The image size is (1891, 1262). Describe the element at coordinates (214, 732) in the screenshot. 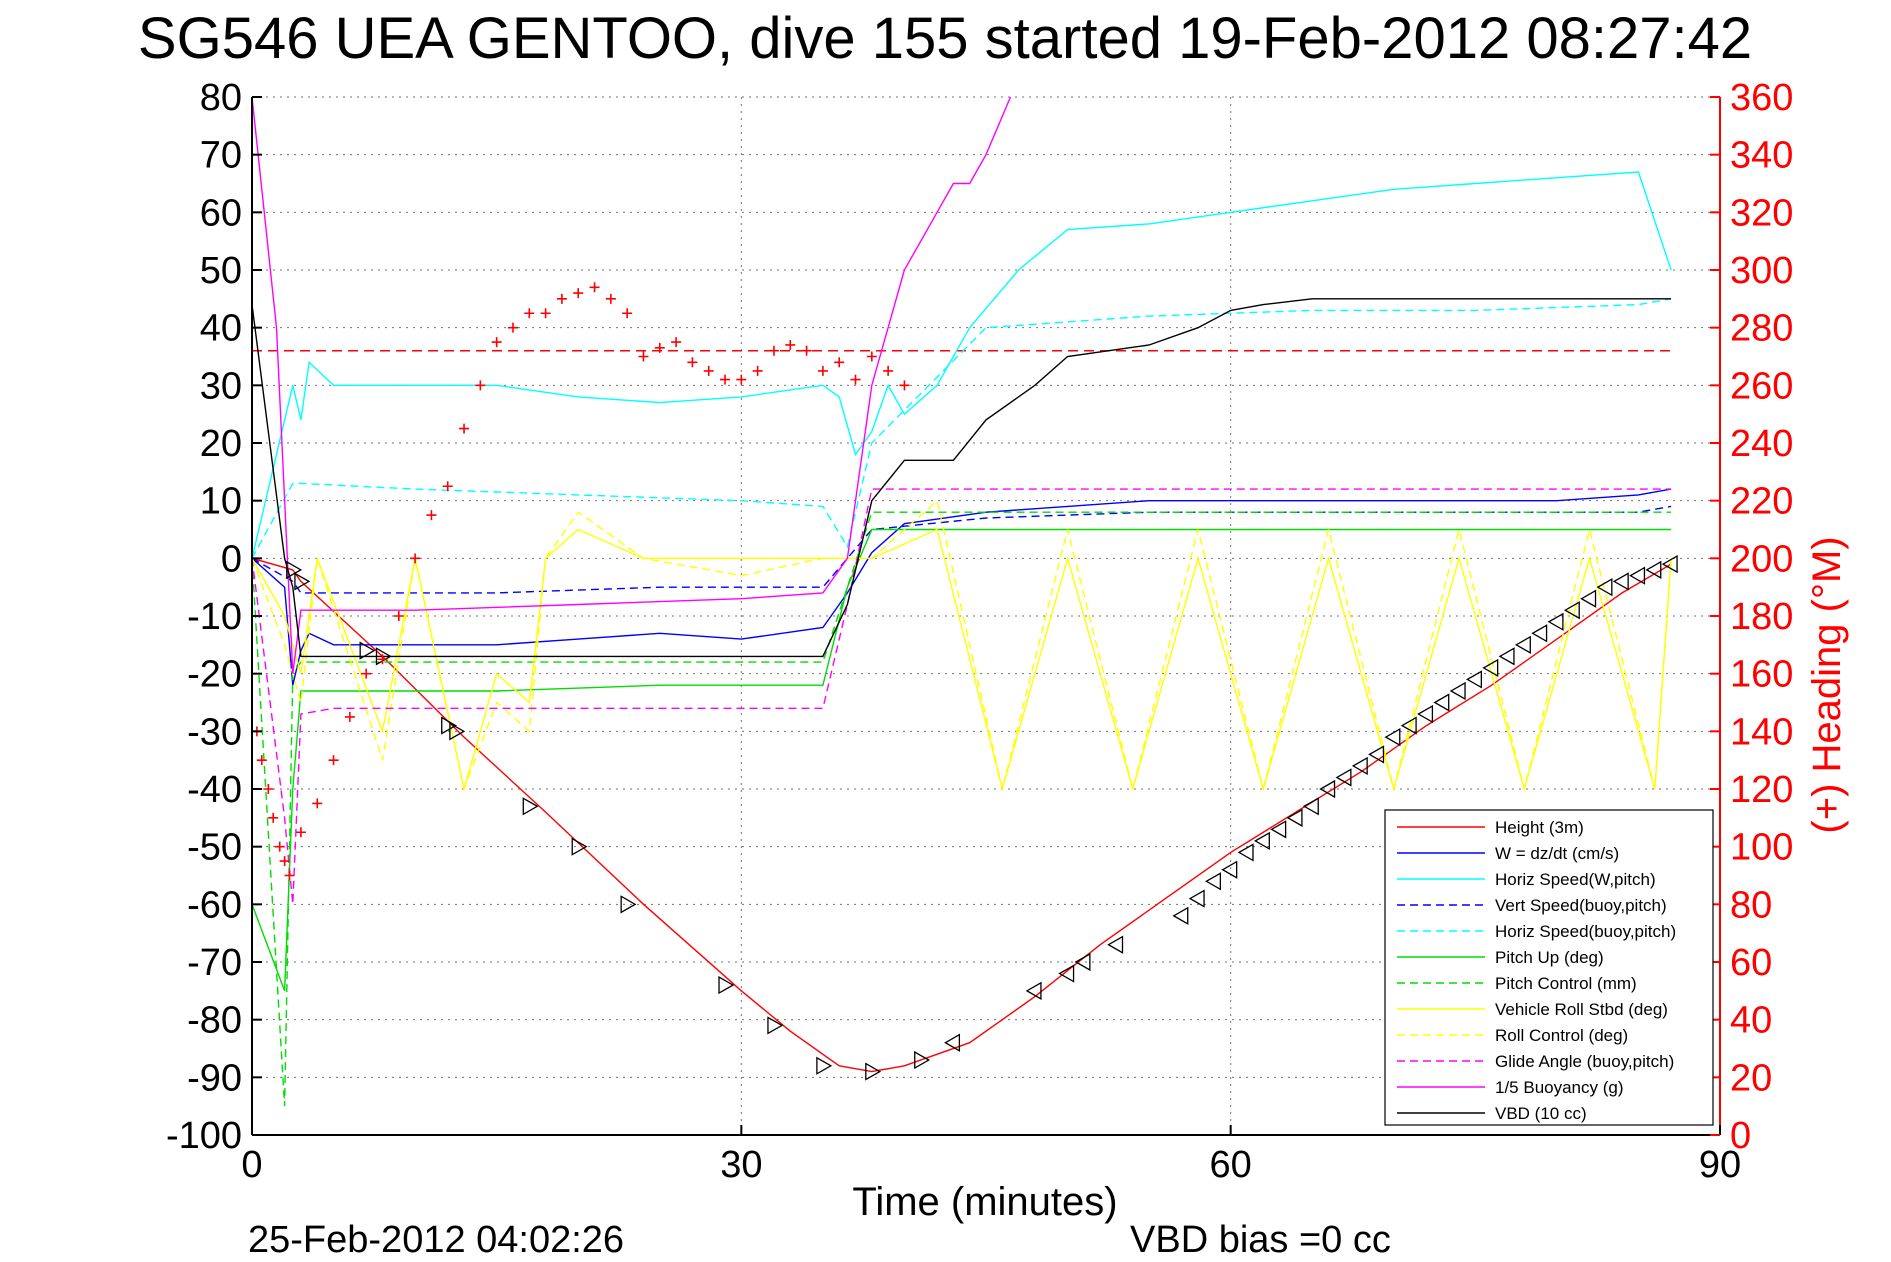

I see `y-tick-label: -30` at that location.